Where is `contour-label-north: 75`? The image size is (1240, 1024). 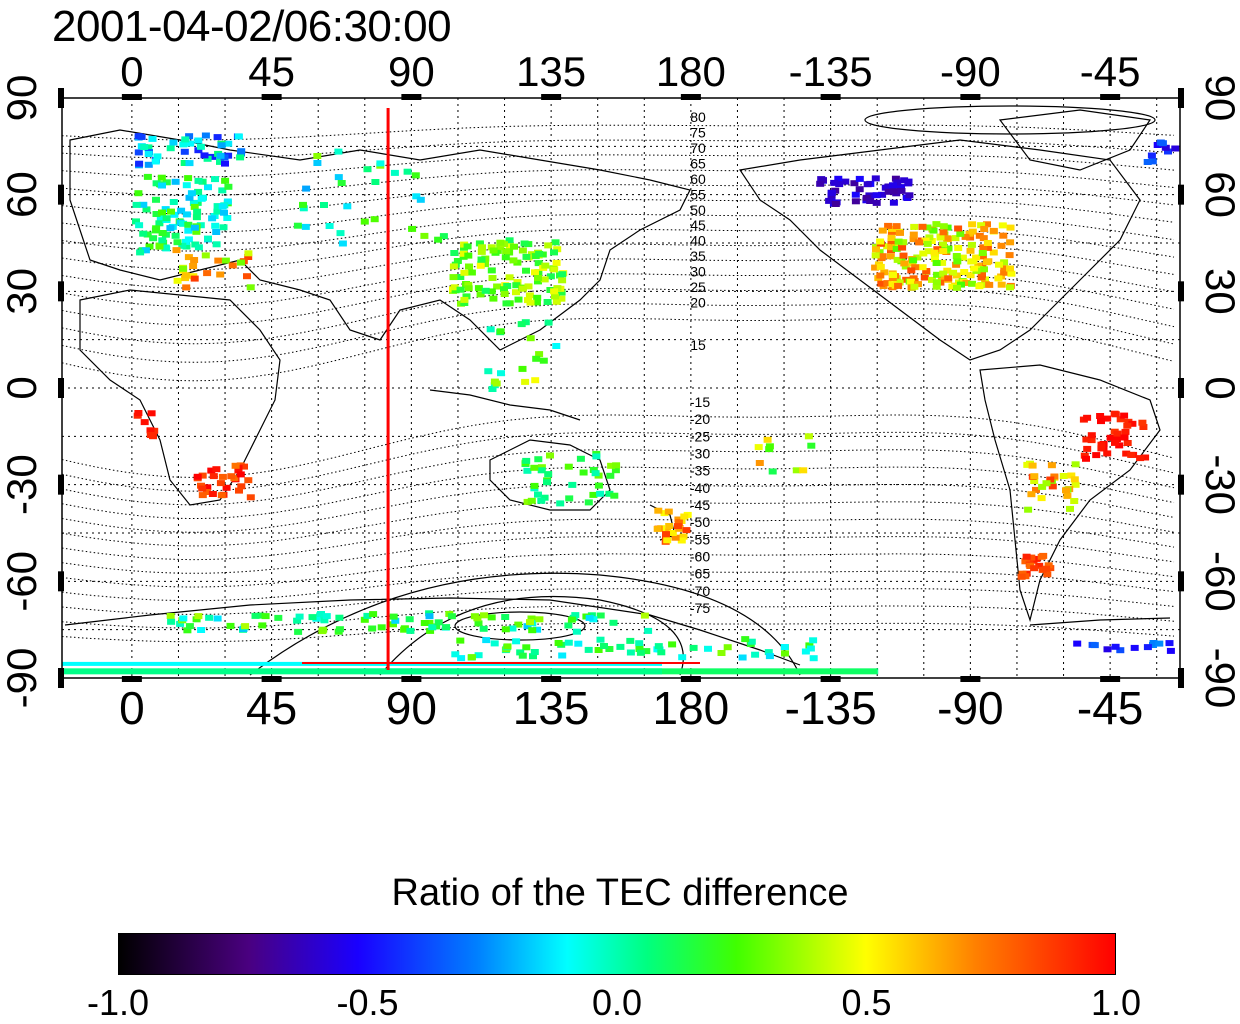 contour-label-north: 75 is located at coordinates (698, 132).